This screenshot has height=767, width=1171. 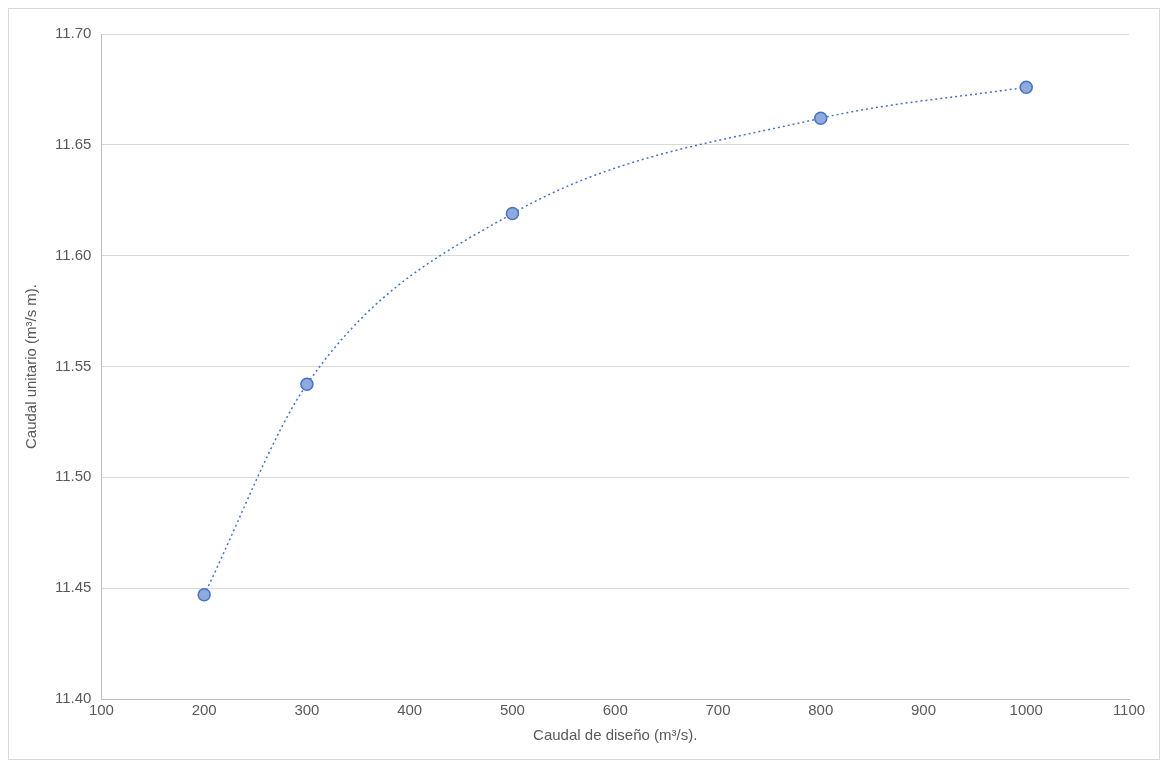 What do you see at coordinates (410, 710) in the screenshot?
I see `x-tick-label: 400` at bounding box center [410, 710].